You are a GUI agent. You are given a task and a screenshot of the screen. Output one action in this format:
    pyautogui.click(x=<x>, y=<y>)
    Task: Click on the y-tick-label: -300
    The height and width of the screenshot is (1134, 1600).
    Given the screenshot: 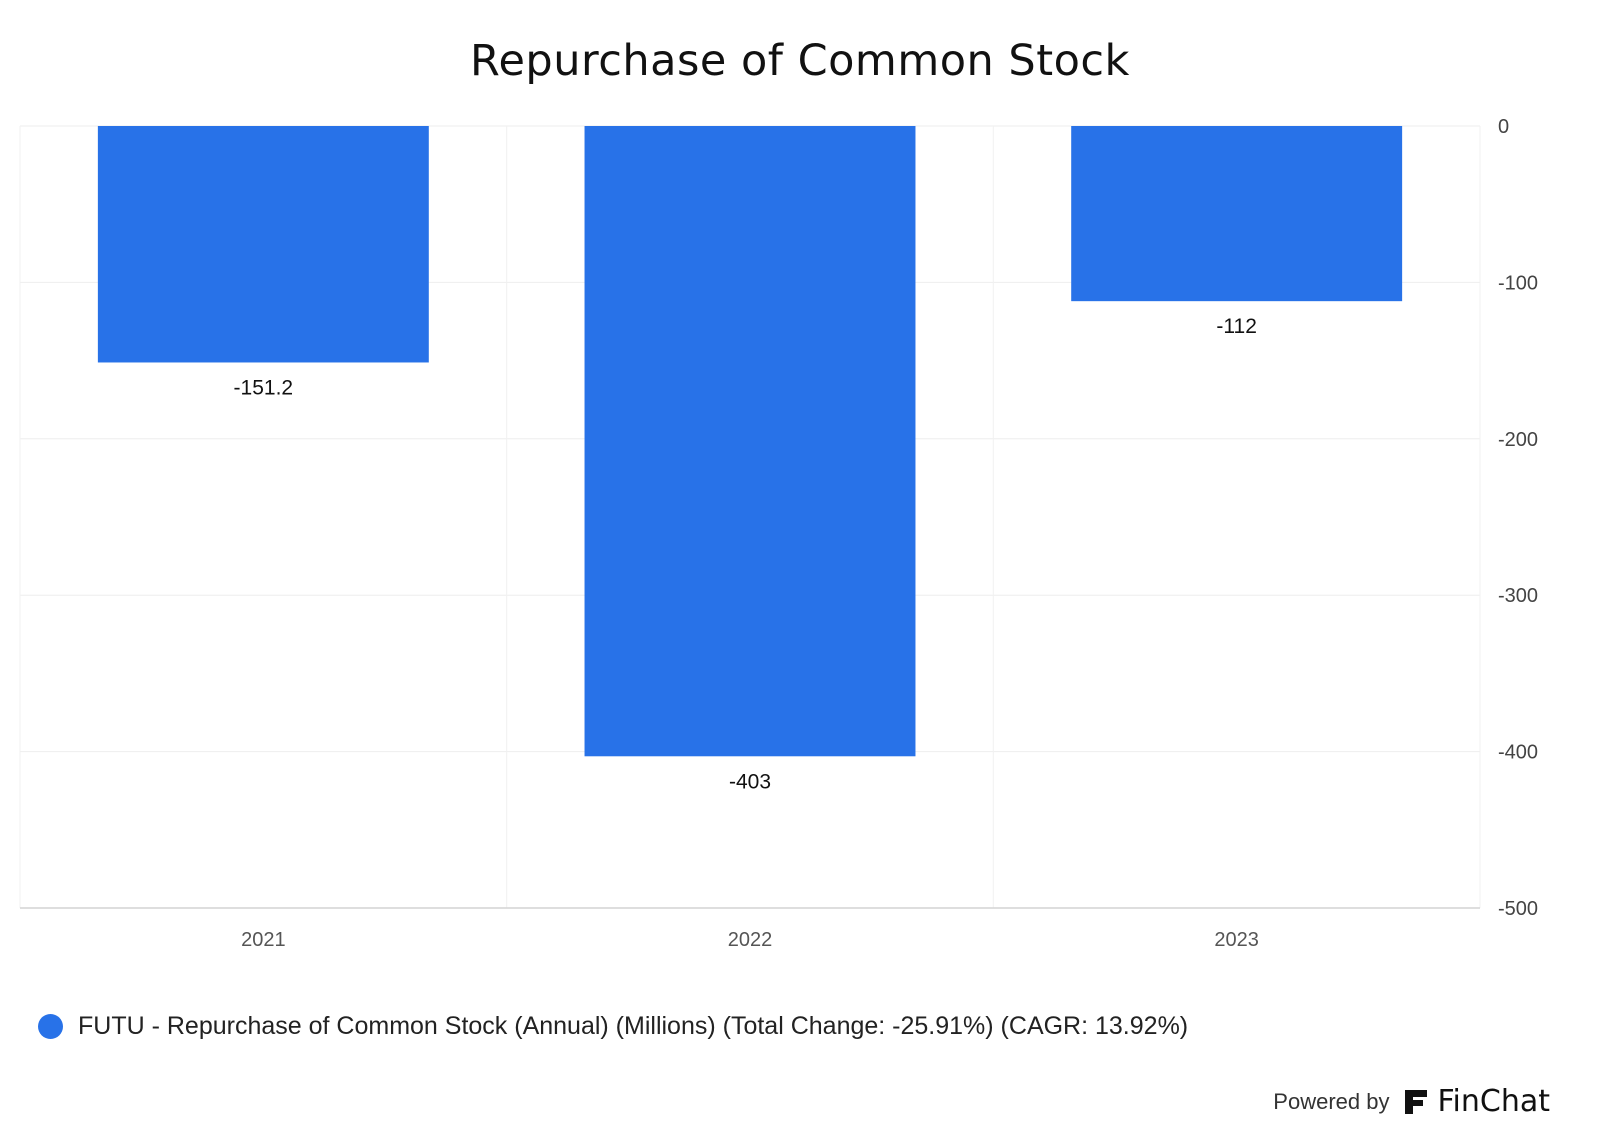 What is the action you would take?
    pyautogui.click(x=1518, y=596)
    